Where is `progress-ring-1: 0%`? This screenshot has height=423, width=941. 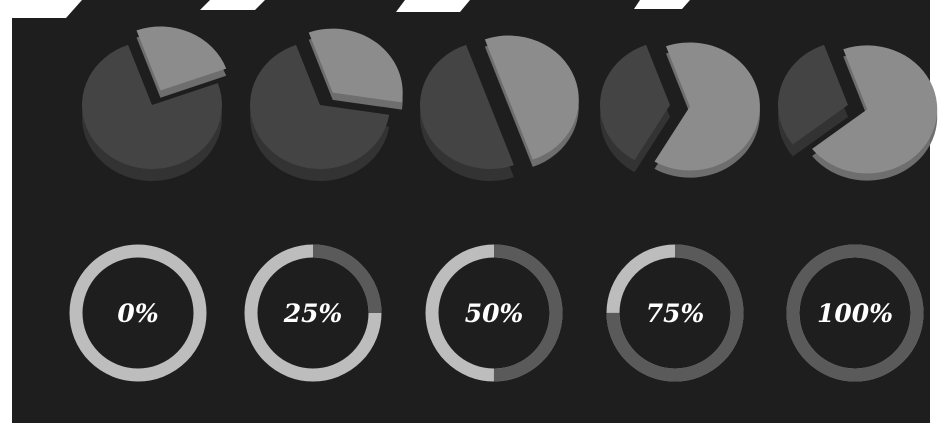
progress-ring-1: 0% is located at coordinates (138, 313).